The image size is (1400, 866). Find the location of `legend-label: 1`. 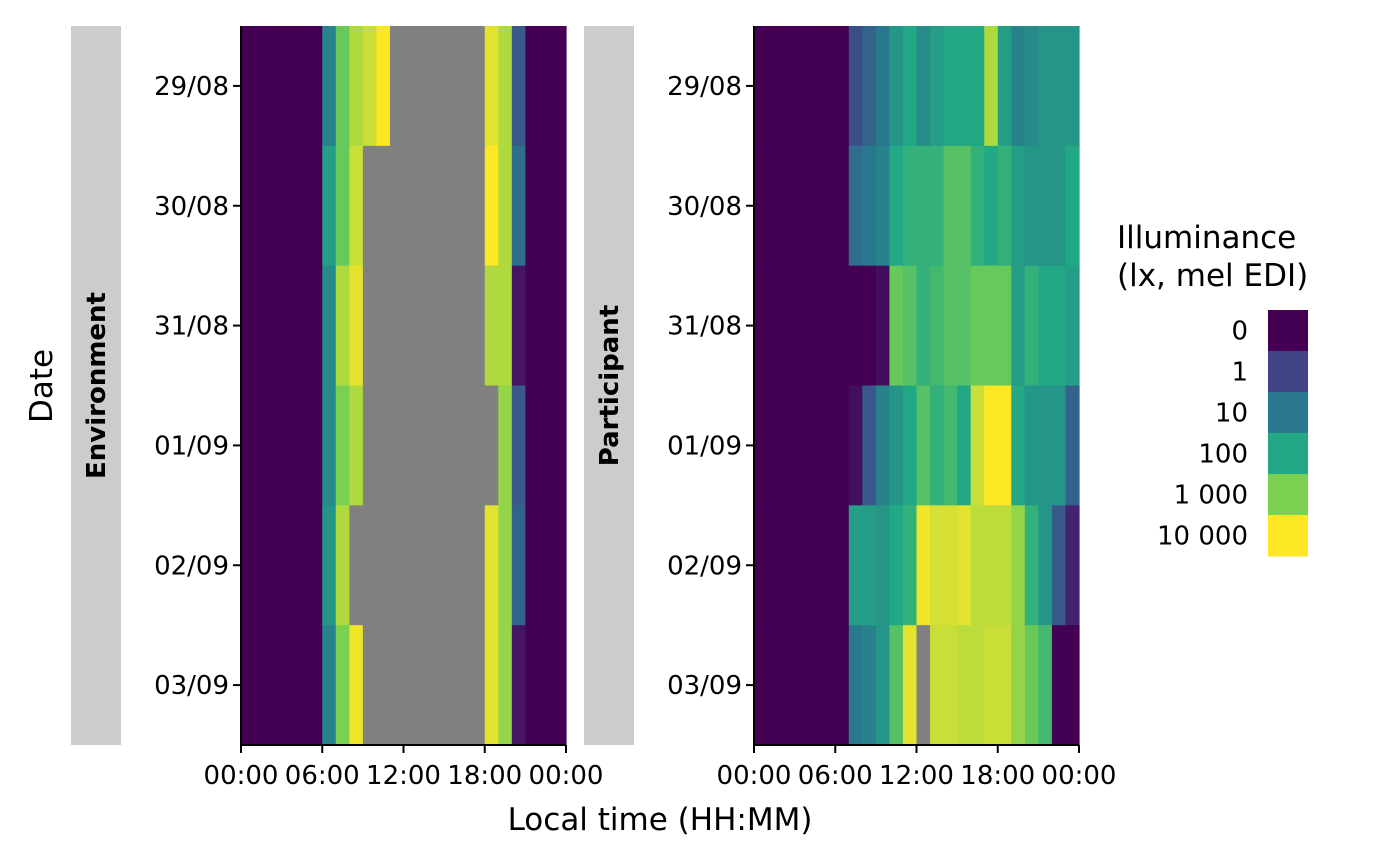

legend-label: 1 is located at coordinates (1239, 373).